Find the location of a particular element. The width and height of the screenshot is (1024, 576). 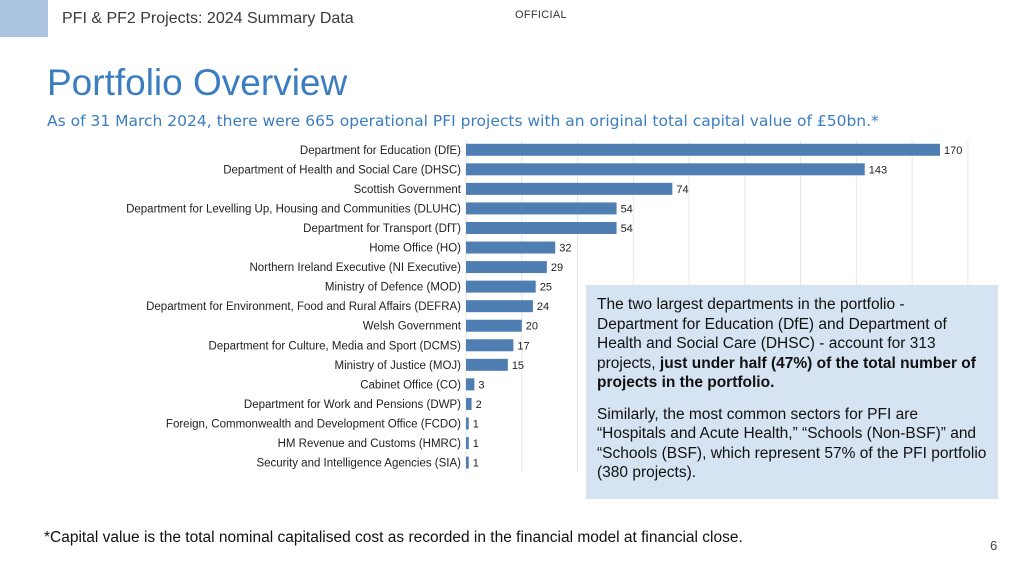

bar-value-label: 15 is located at coordinates (518, 366).